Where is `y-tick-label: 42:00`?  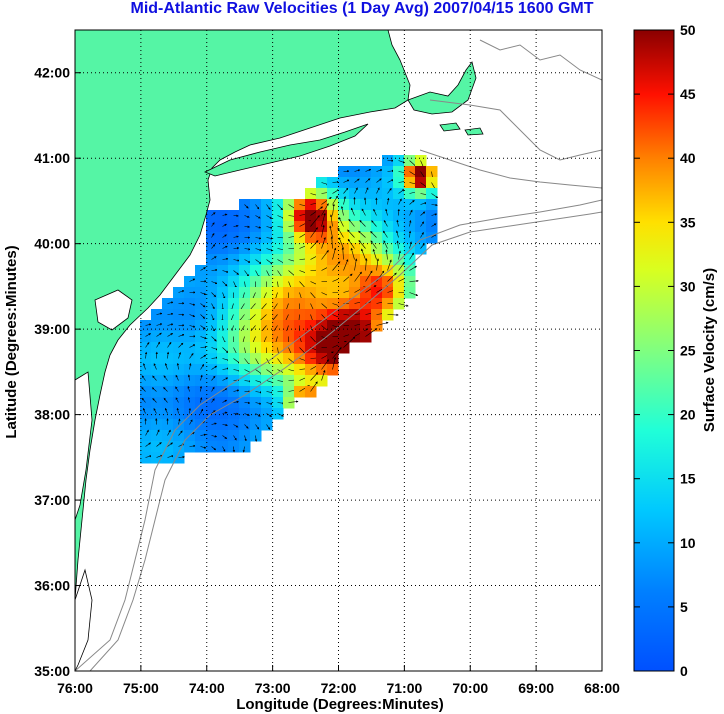
y-tick-label: 42:00 is located at coordinates (52, 73).